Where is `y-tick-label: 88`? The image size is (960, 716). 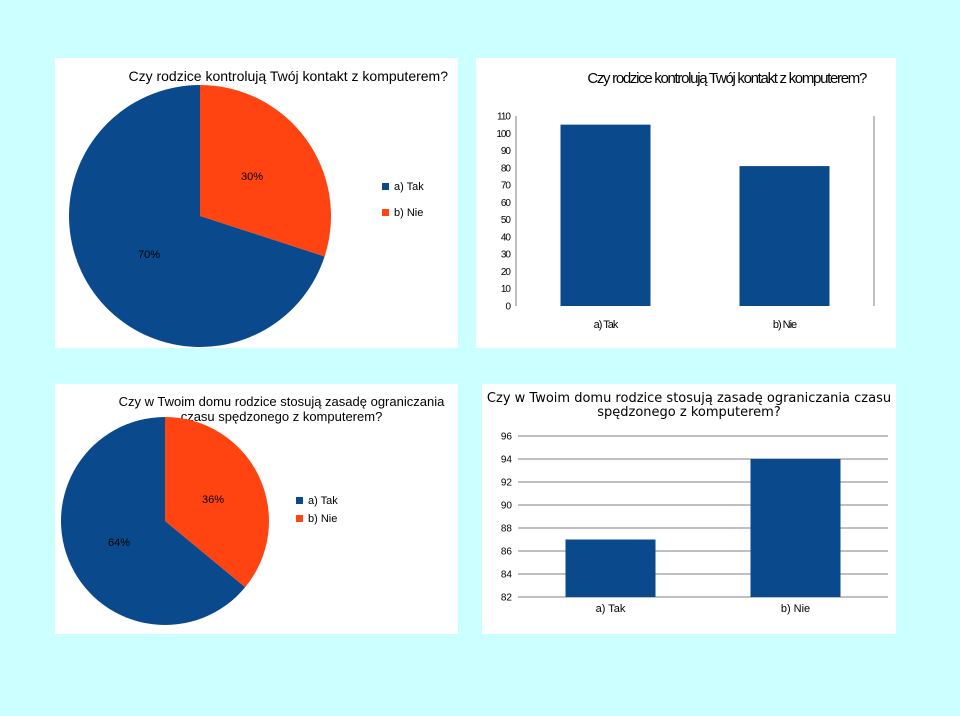
y-tick-label: 88 is located at coordinates (507, 529).